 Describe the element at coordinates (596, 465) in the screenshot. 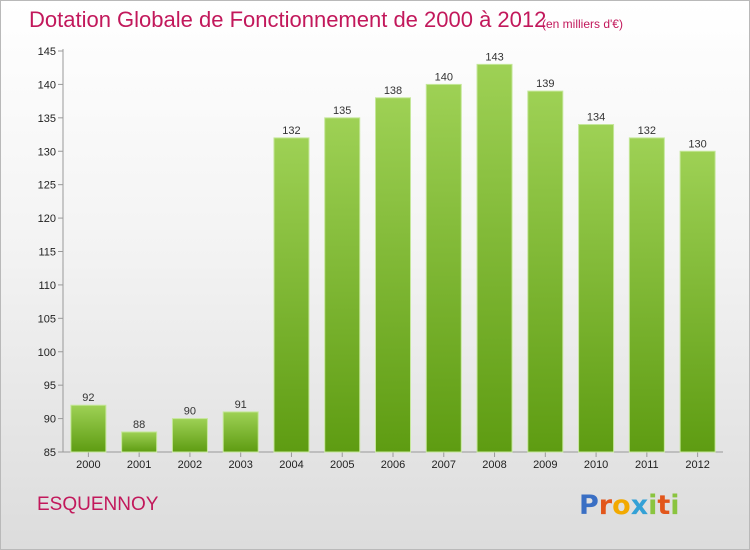

I see `x-tick-label: 2010` at that location.